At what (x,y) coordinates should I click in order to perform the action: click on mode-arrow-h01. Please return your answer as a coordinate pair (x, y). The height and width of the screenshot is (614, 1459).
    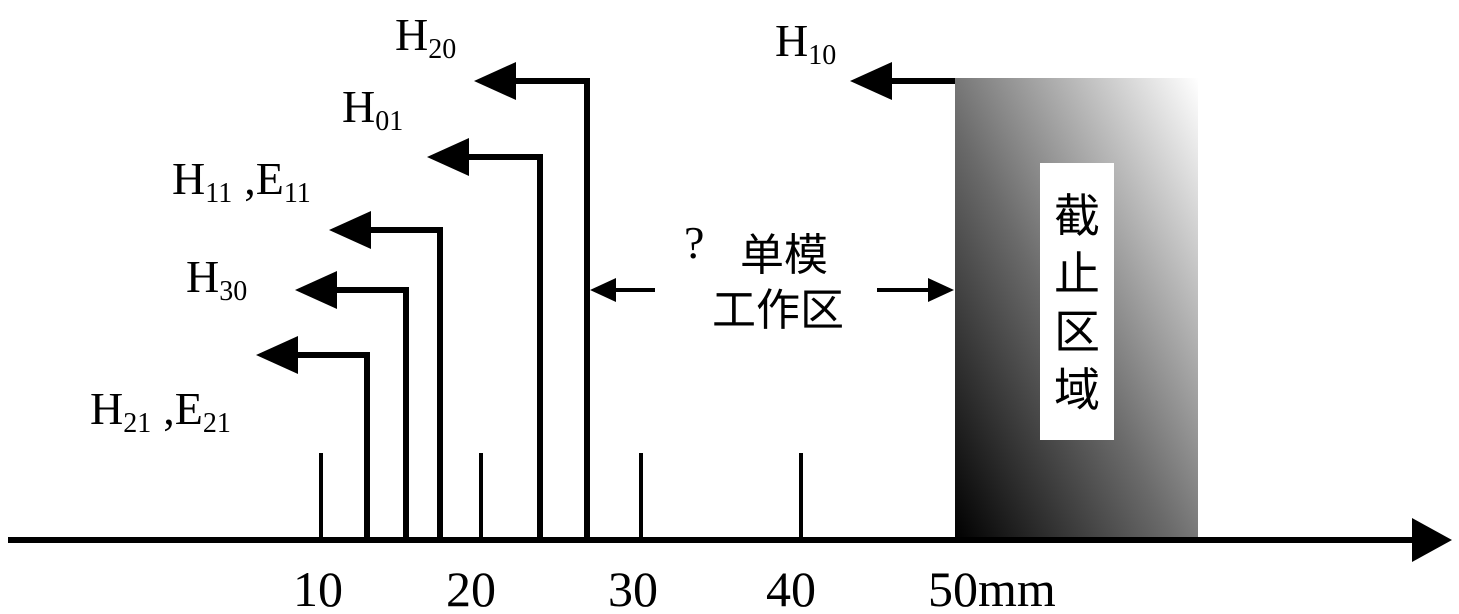
    Looking at the image, I should click on (448, 157).